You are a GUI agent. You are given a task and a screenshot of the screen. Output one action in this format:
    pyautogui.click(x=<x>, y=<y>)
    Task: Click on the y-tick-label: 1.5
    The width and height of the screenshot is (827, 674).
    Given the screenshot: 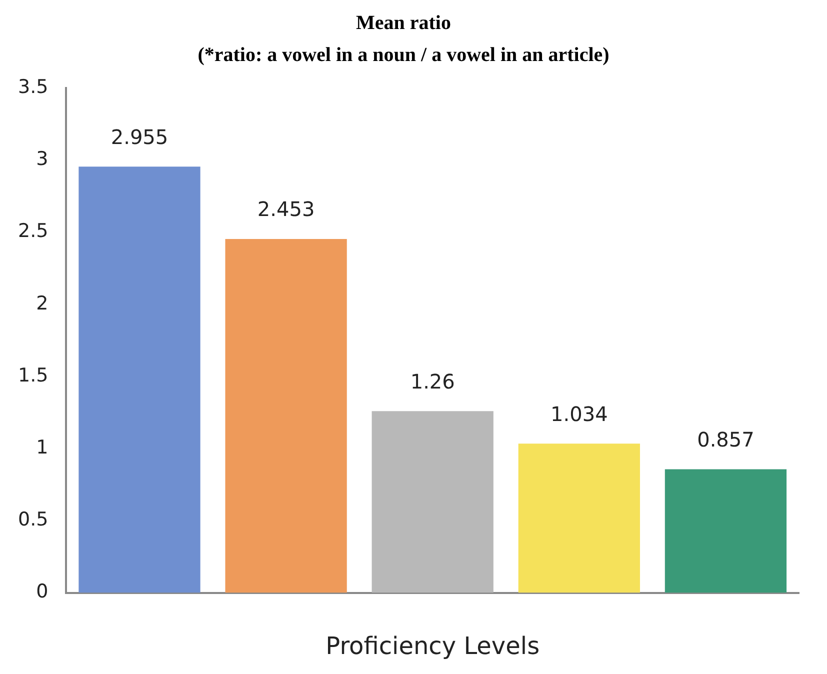 What is the action you would take?
    pyautogui.click(x=33, y=375)
    